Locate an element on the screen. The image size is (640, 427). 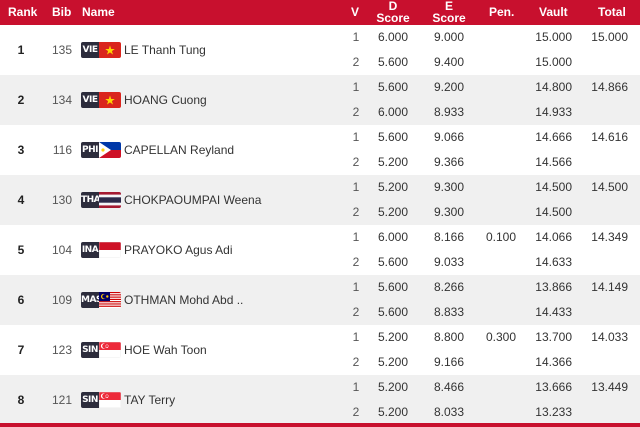
e-score: 8.166 is located at coordinates (449, 237).